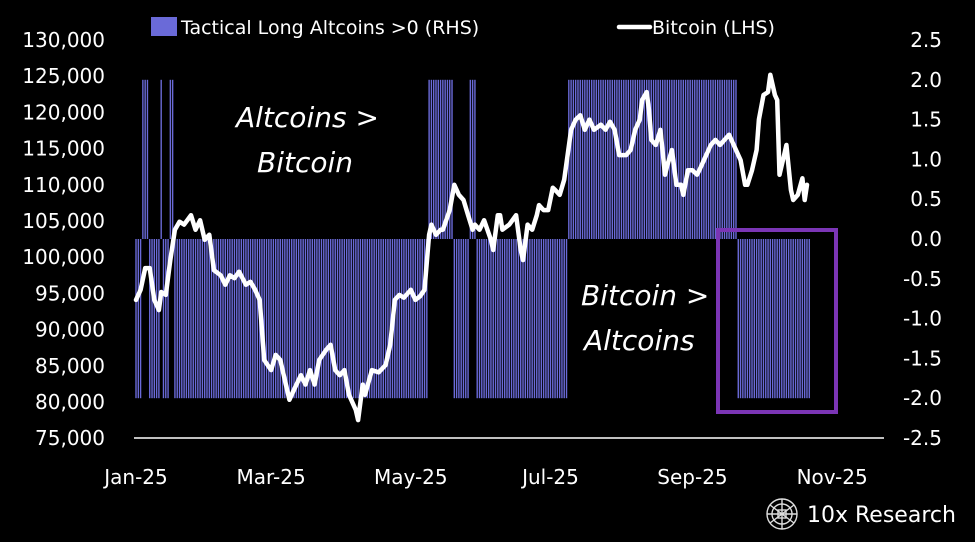 This screenshot has width=975, height=542. I want to click on annotation-altcoins-line2: Bitcoin, so click(305, 162).